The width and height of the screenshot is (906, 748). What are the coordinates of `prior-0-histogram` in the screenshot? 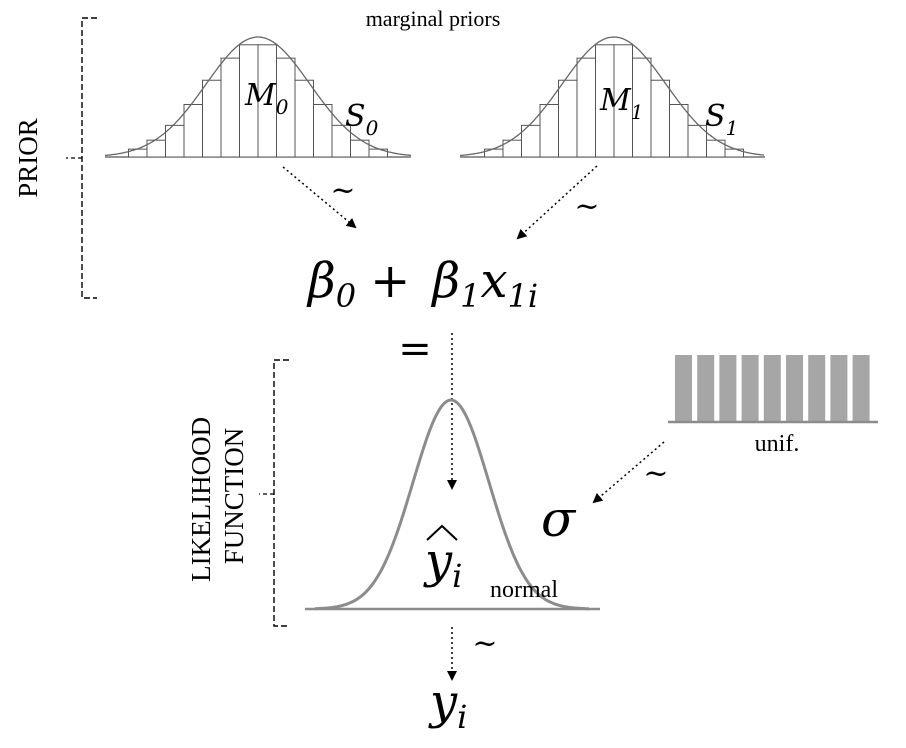 It's located at (258, 97).